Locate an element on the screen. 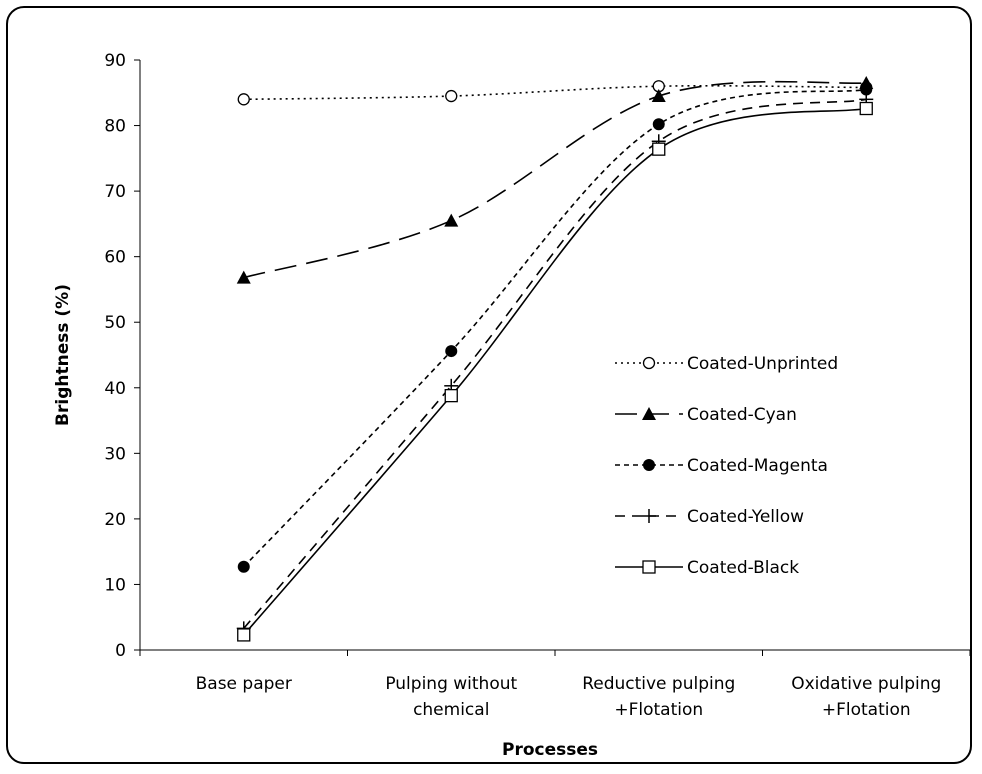  y-tick-label: 30 is located at coordinates (115, 454).